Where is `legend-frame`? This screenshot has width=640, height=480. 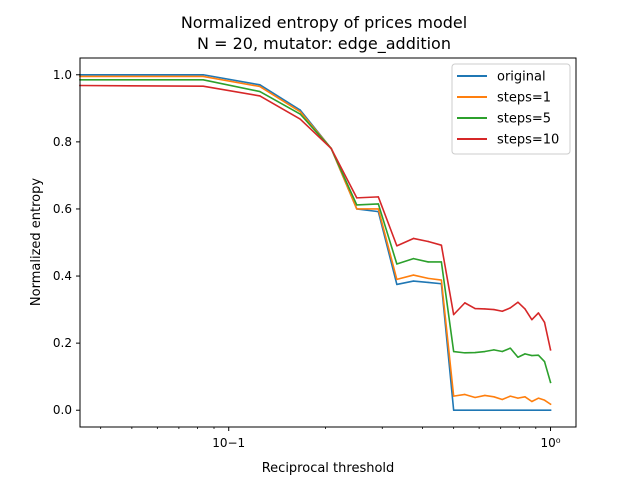 legend-frame is located at coordinates (511, 109).